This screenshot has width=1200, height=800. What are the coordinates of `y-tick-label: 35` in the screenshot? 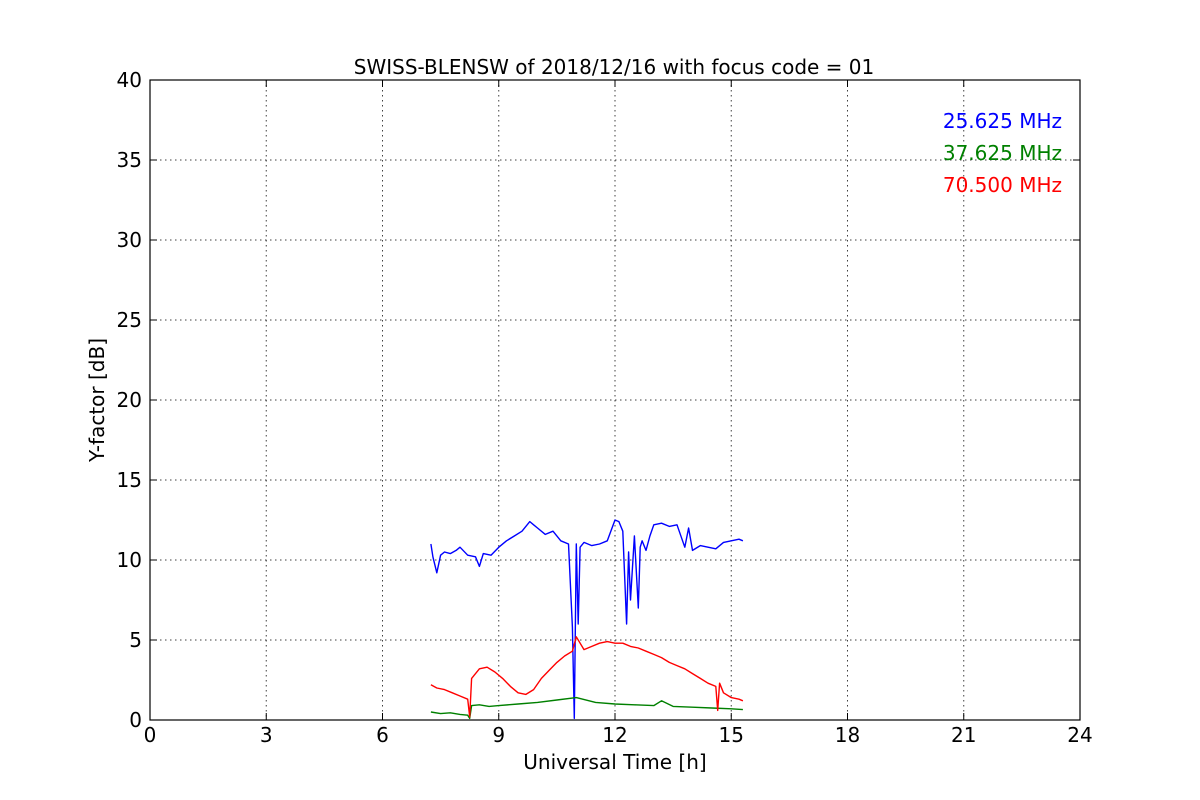 It's located at (129, 160).